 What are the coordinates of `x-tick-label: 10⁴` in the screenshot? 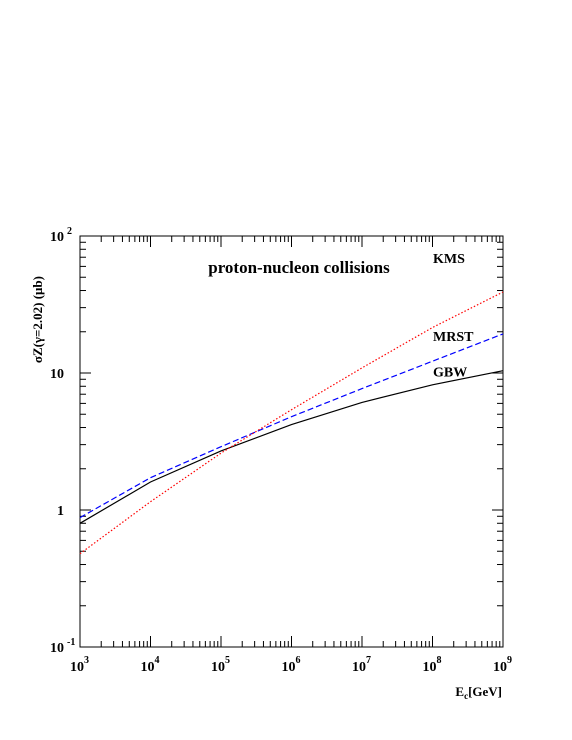 It's located at (150, 665).